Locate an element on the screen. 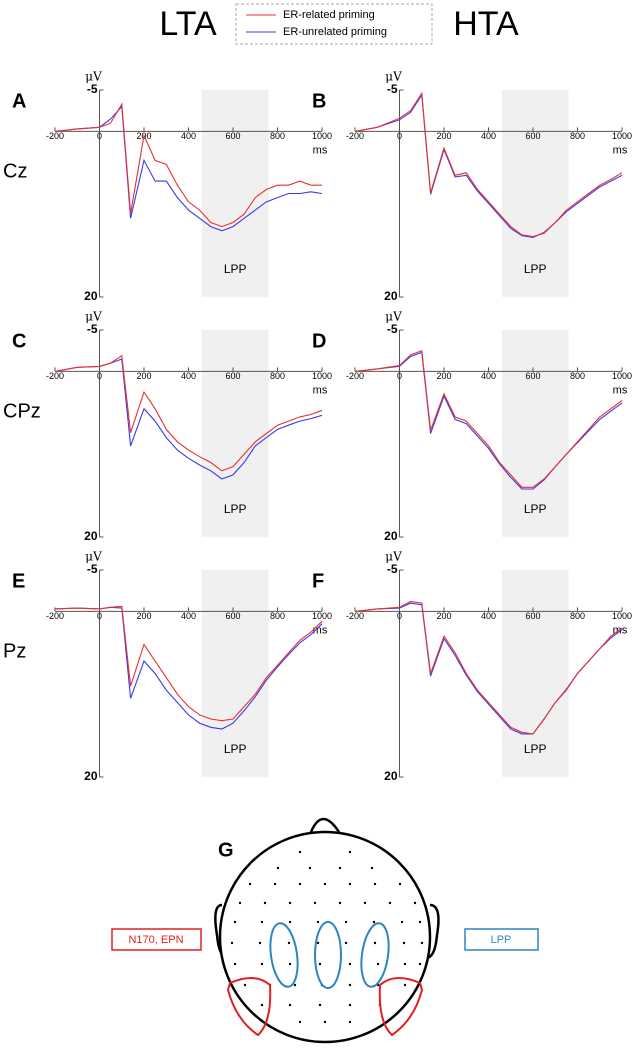  nose is located at coordinates (325, 825).